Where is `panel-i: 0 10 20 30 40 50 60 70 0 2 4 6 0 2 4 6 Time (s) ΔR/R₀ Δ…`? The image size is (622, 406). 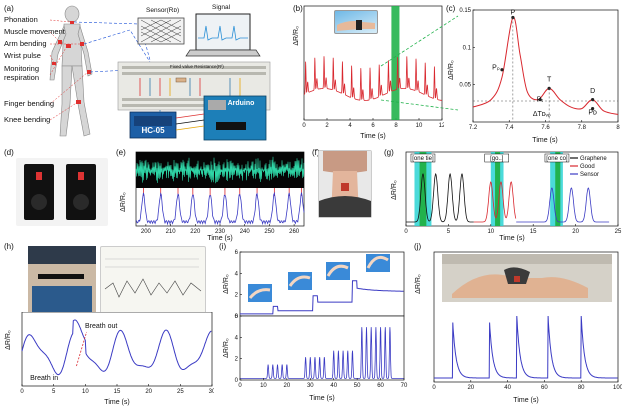
panel-i: 0 10 20 30 40 50 60 70 0 2 4 6 0 2 4 6 Time (s) ΔR/R₀ Δ… is located at coordinates (312, 325).